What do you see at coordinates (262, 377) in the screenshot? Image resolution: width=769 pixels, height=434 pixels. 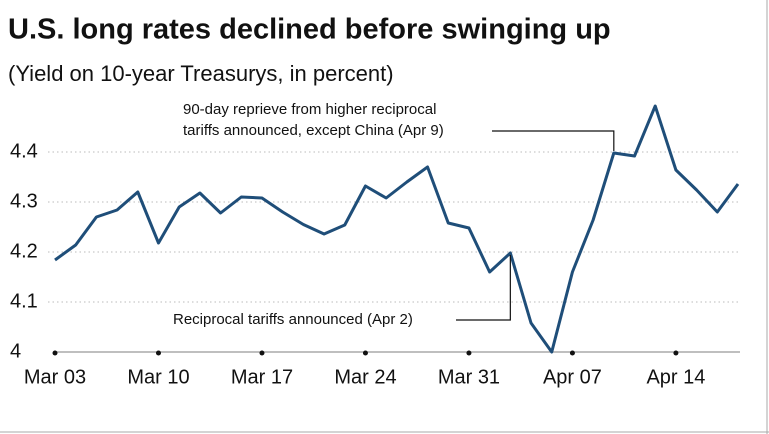 I see `x-tick-label: Mar 17` at bounding box center [262, 377].